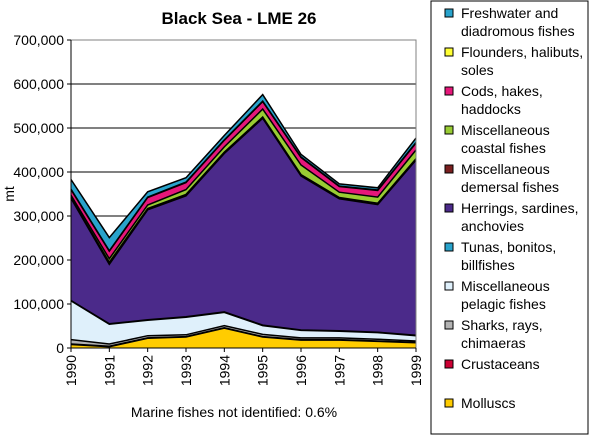 The image size is (590, 436). Describe the element at coordinates (109, 370) in the screenshot. I see `x-tick-label: 1991` at that location.